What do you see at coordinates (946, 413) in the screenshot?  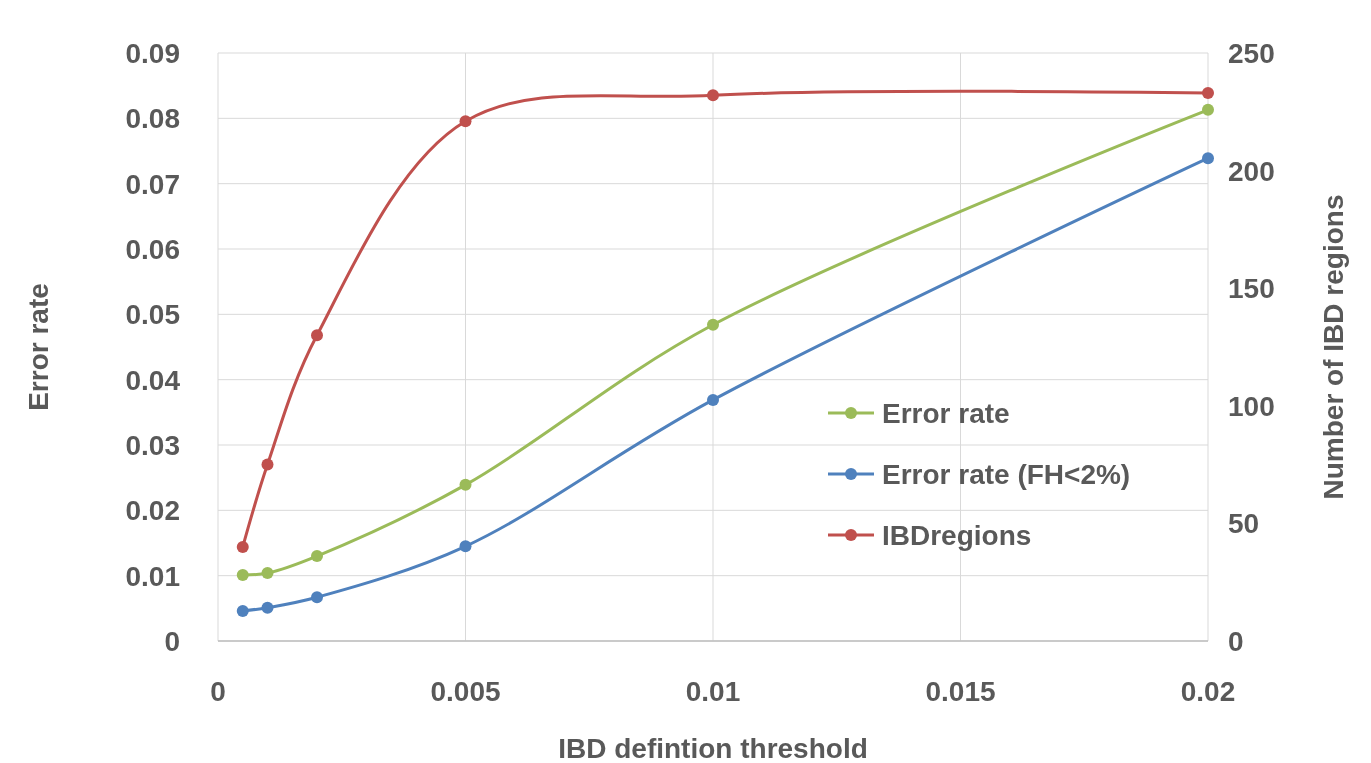 I see `legend-label: Error rate` at bounding box center [946, 413].